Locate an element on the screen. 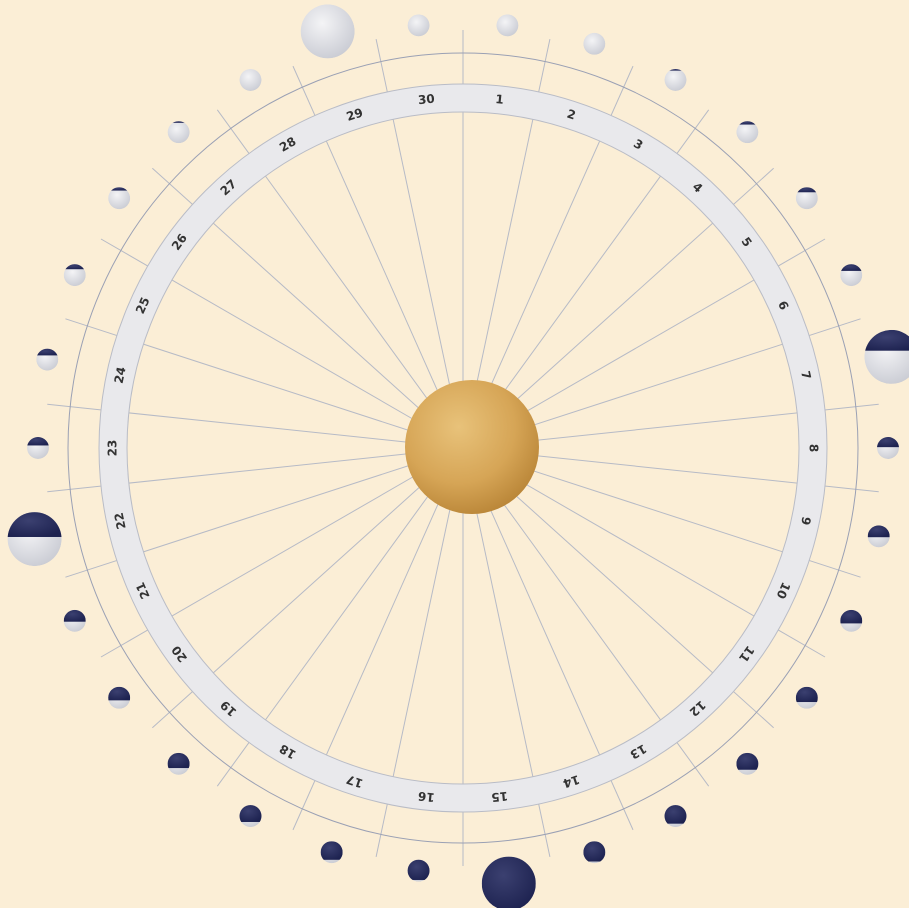 This screenshot has width=909, height=908. day-label: 30 is located at coordinates (426, 100).